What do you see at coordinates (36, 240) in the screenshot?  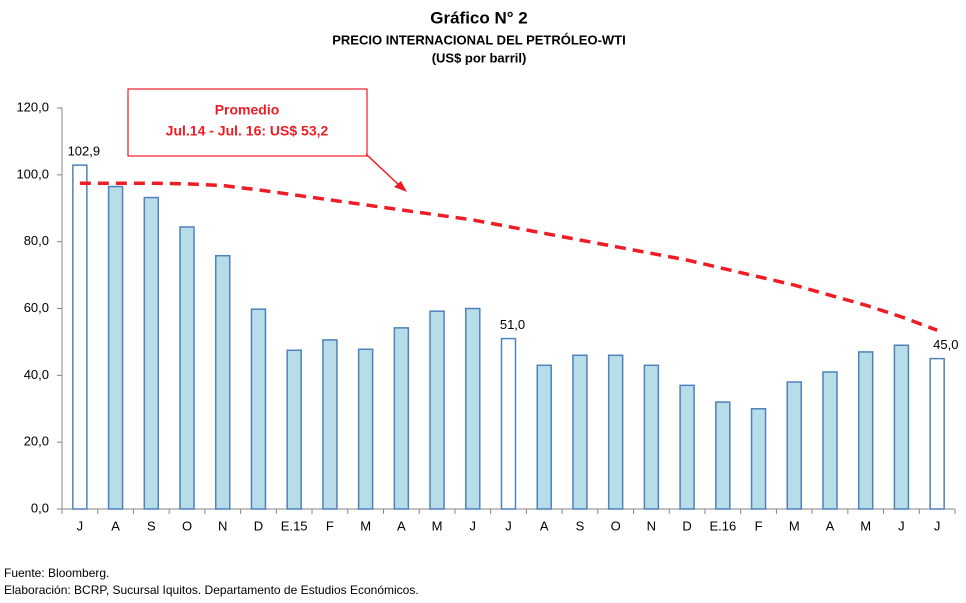 I see `y-tick-label: 80,0` at bounding box center [36, 240].